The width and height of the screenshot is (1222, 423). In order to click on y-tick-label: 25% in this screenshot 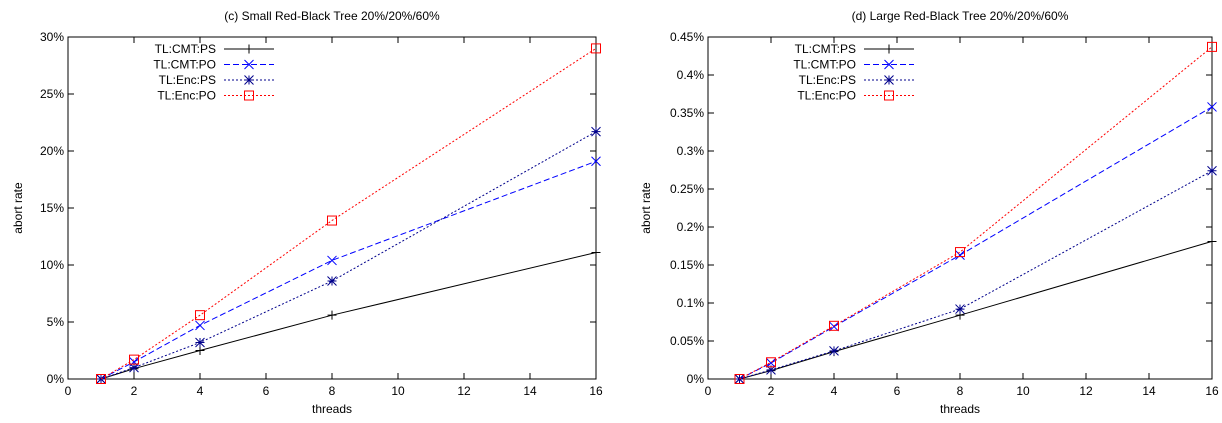, I will do `click(52, 94)`.